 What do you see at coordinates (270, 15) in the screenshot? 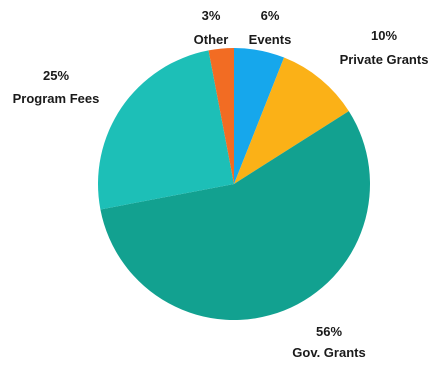
I see `slice-value-label-events: 6%` at bounding box center [270, 15].